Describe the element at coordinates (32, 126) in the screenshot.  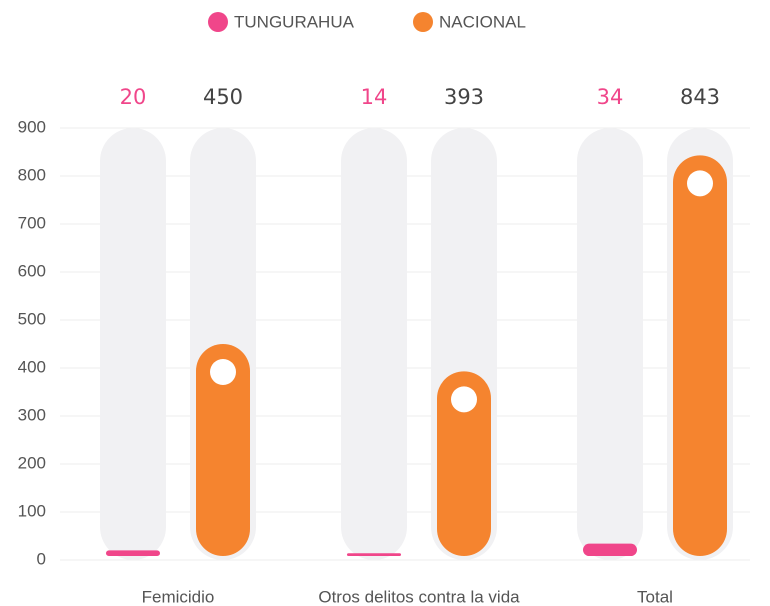
I see `y-tick-label: 900` at that location.